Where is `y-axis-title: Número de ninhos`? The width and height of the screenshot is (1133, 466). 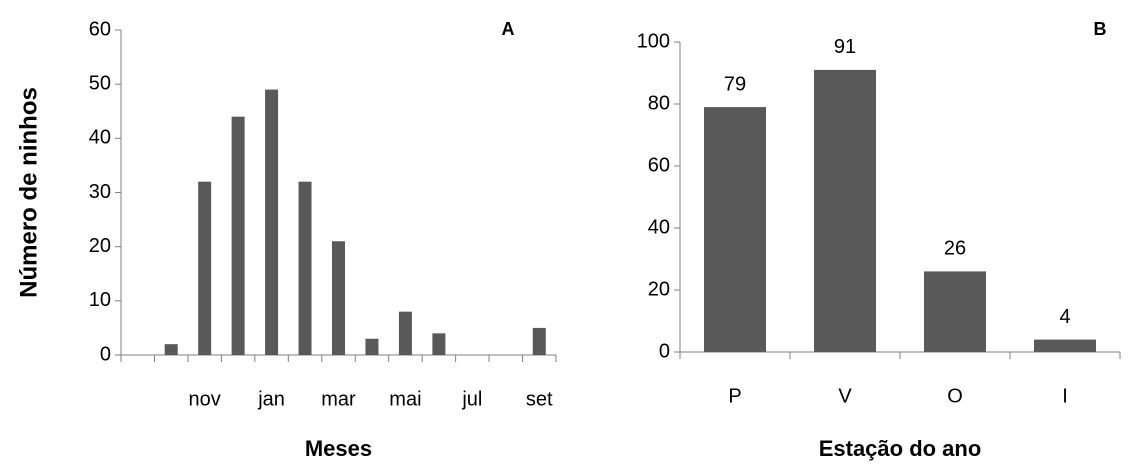
y-axis-title: Número de ninhos is located at coordinates (28, 192).